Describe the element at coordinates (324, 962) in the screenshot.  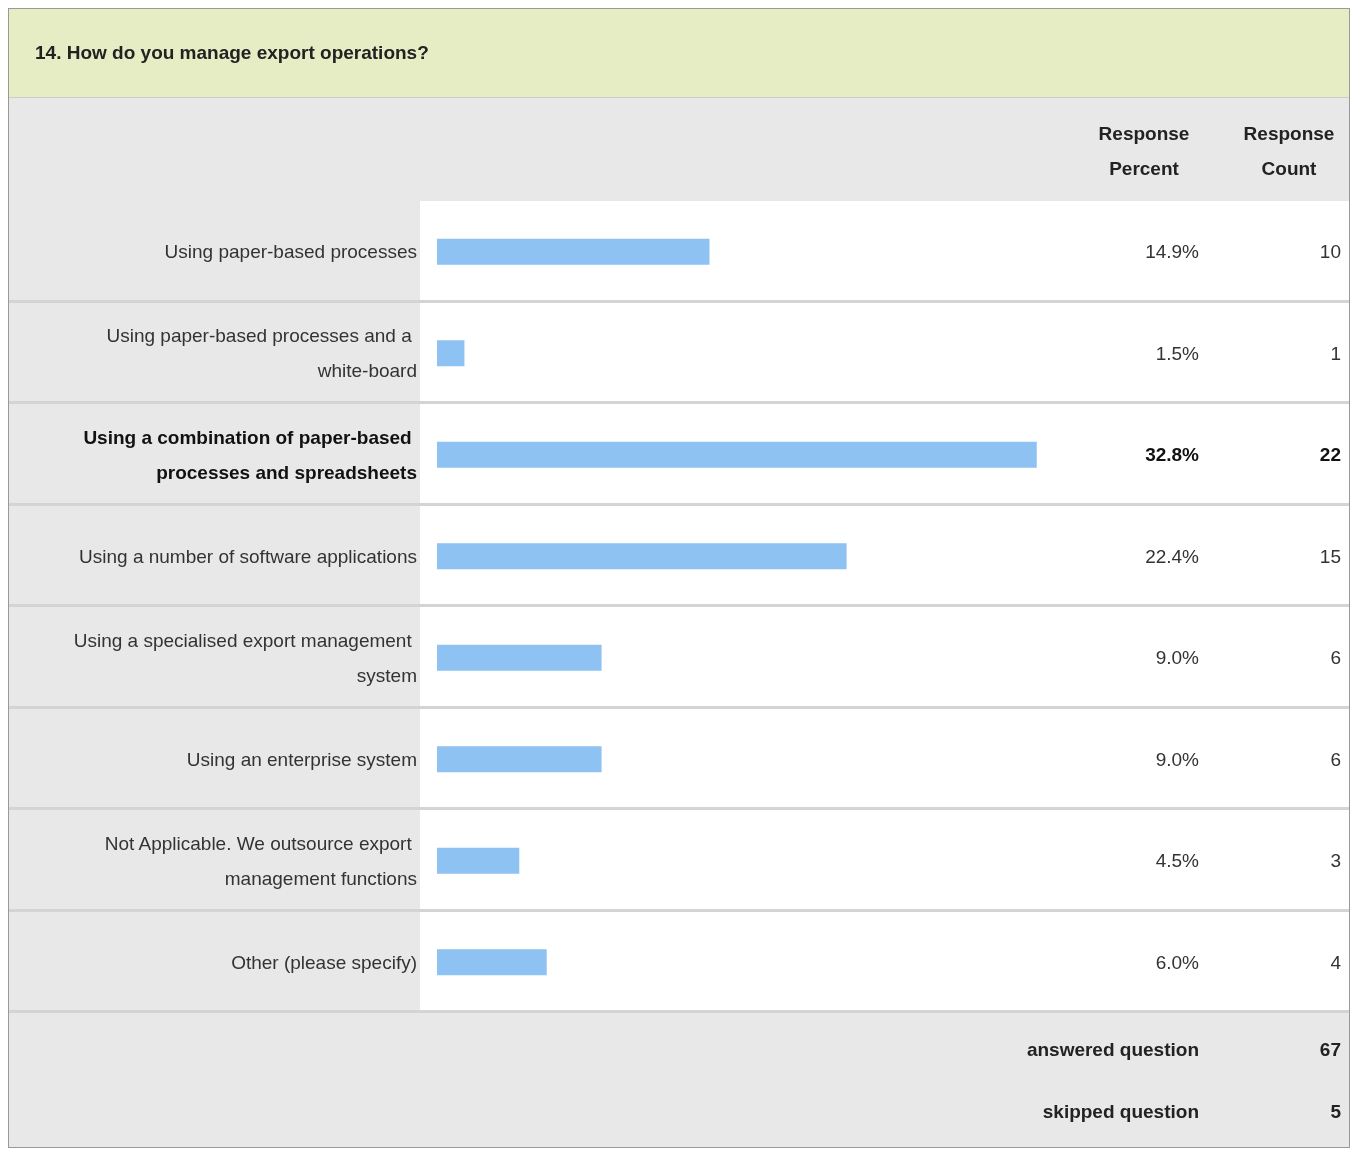
I see `y-tick-label: Other (please specify)` at that location.